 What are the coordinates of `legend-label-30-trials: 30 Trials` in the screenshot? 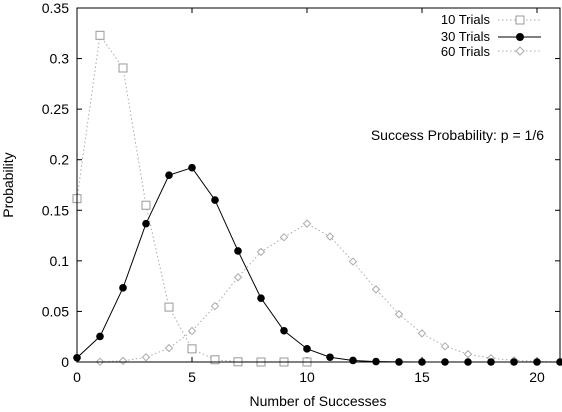 It's located at (466, 36).